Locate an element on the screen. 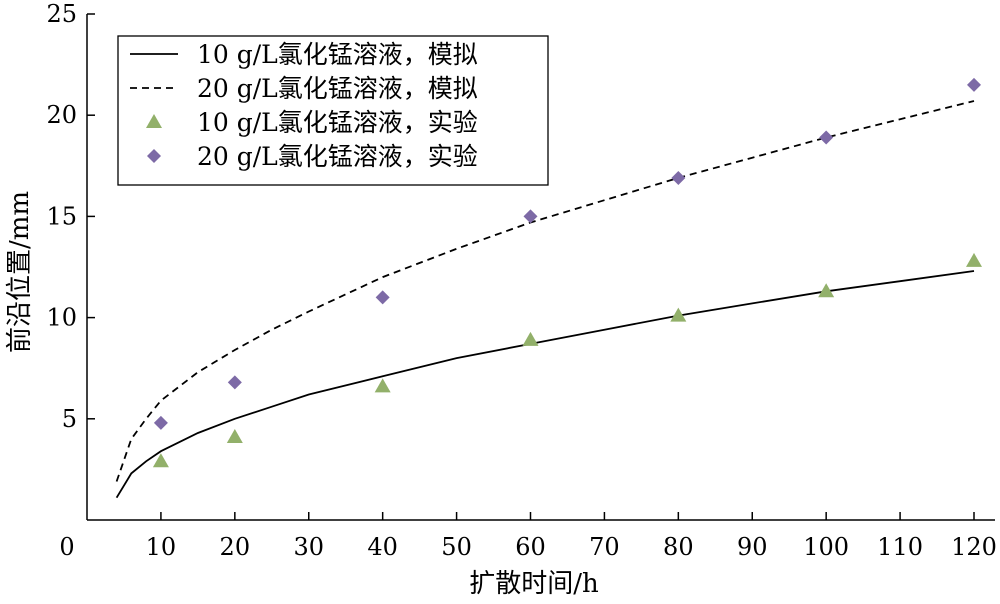 This screenshot has height=604, width=1000. y-axis-title: 前沿位置/mm is located at coordinates (20, 272).